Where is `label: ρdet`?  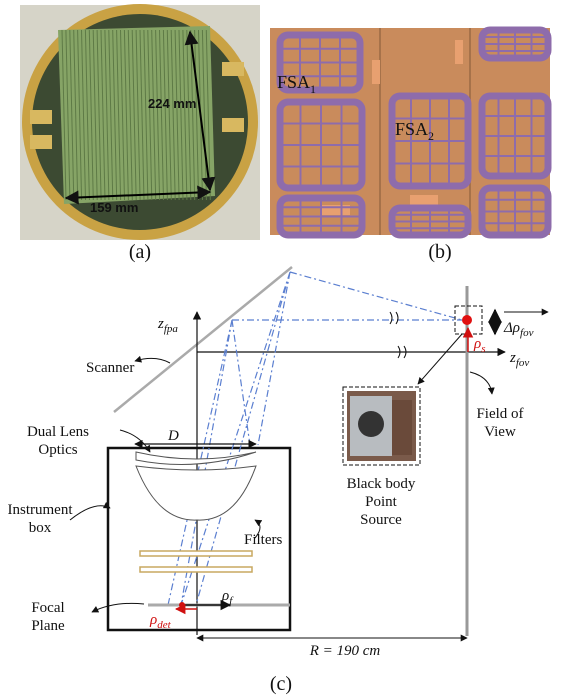
label: ρdet is located at coordinates (160, 621).